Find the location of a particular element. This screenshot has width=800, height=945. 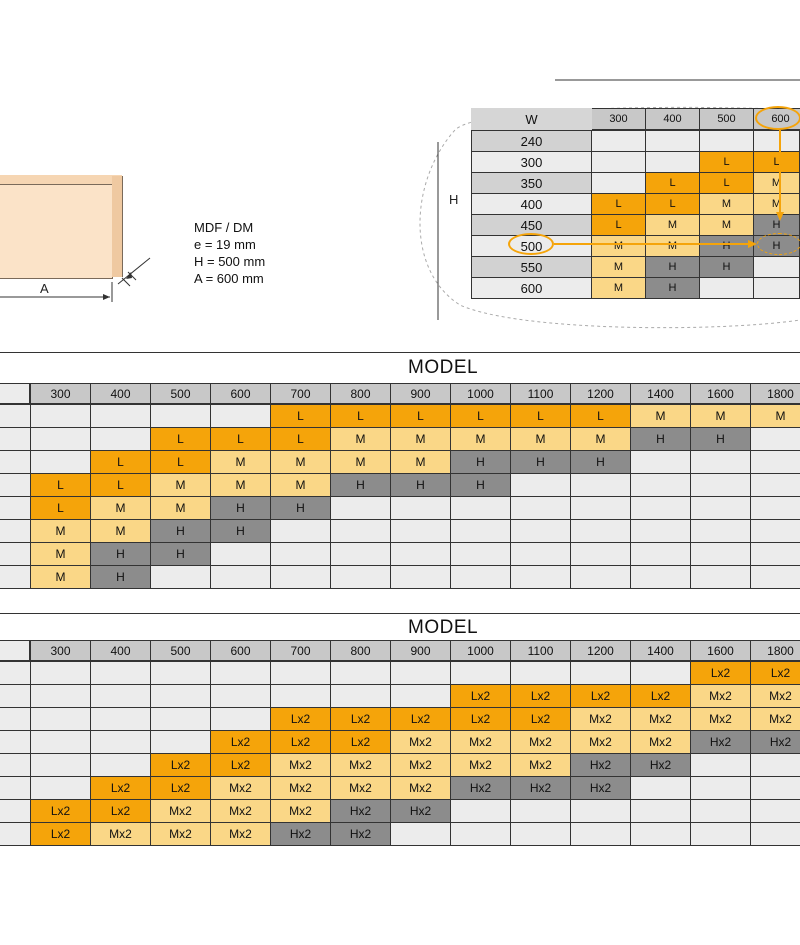

inset-row-header: 300 is located at coordinates (531, 162).